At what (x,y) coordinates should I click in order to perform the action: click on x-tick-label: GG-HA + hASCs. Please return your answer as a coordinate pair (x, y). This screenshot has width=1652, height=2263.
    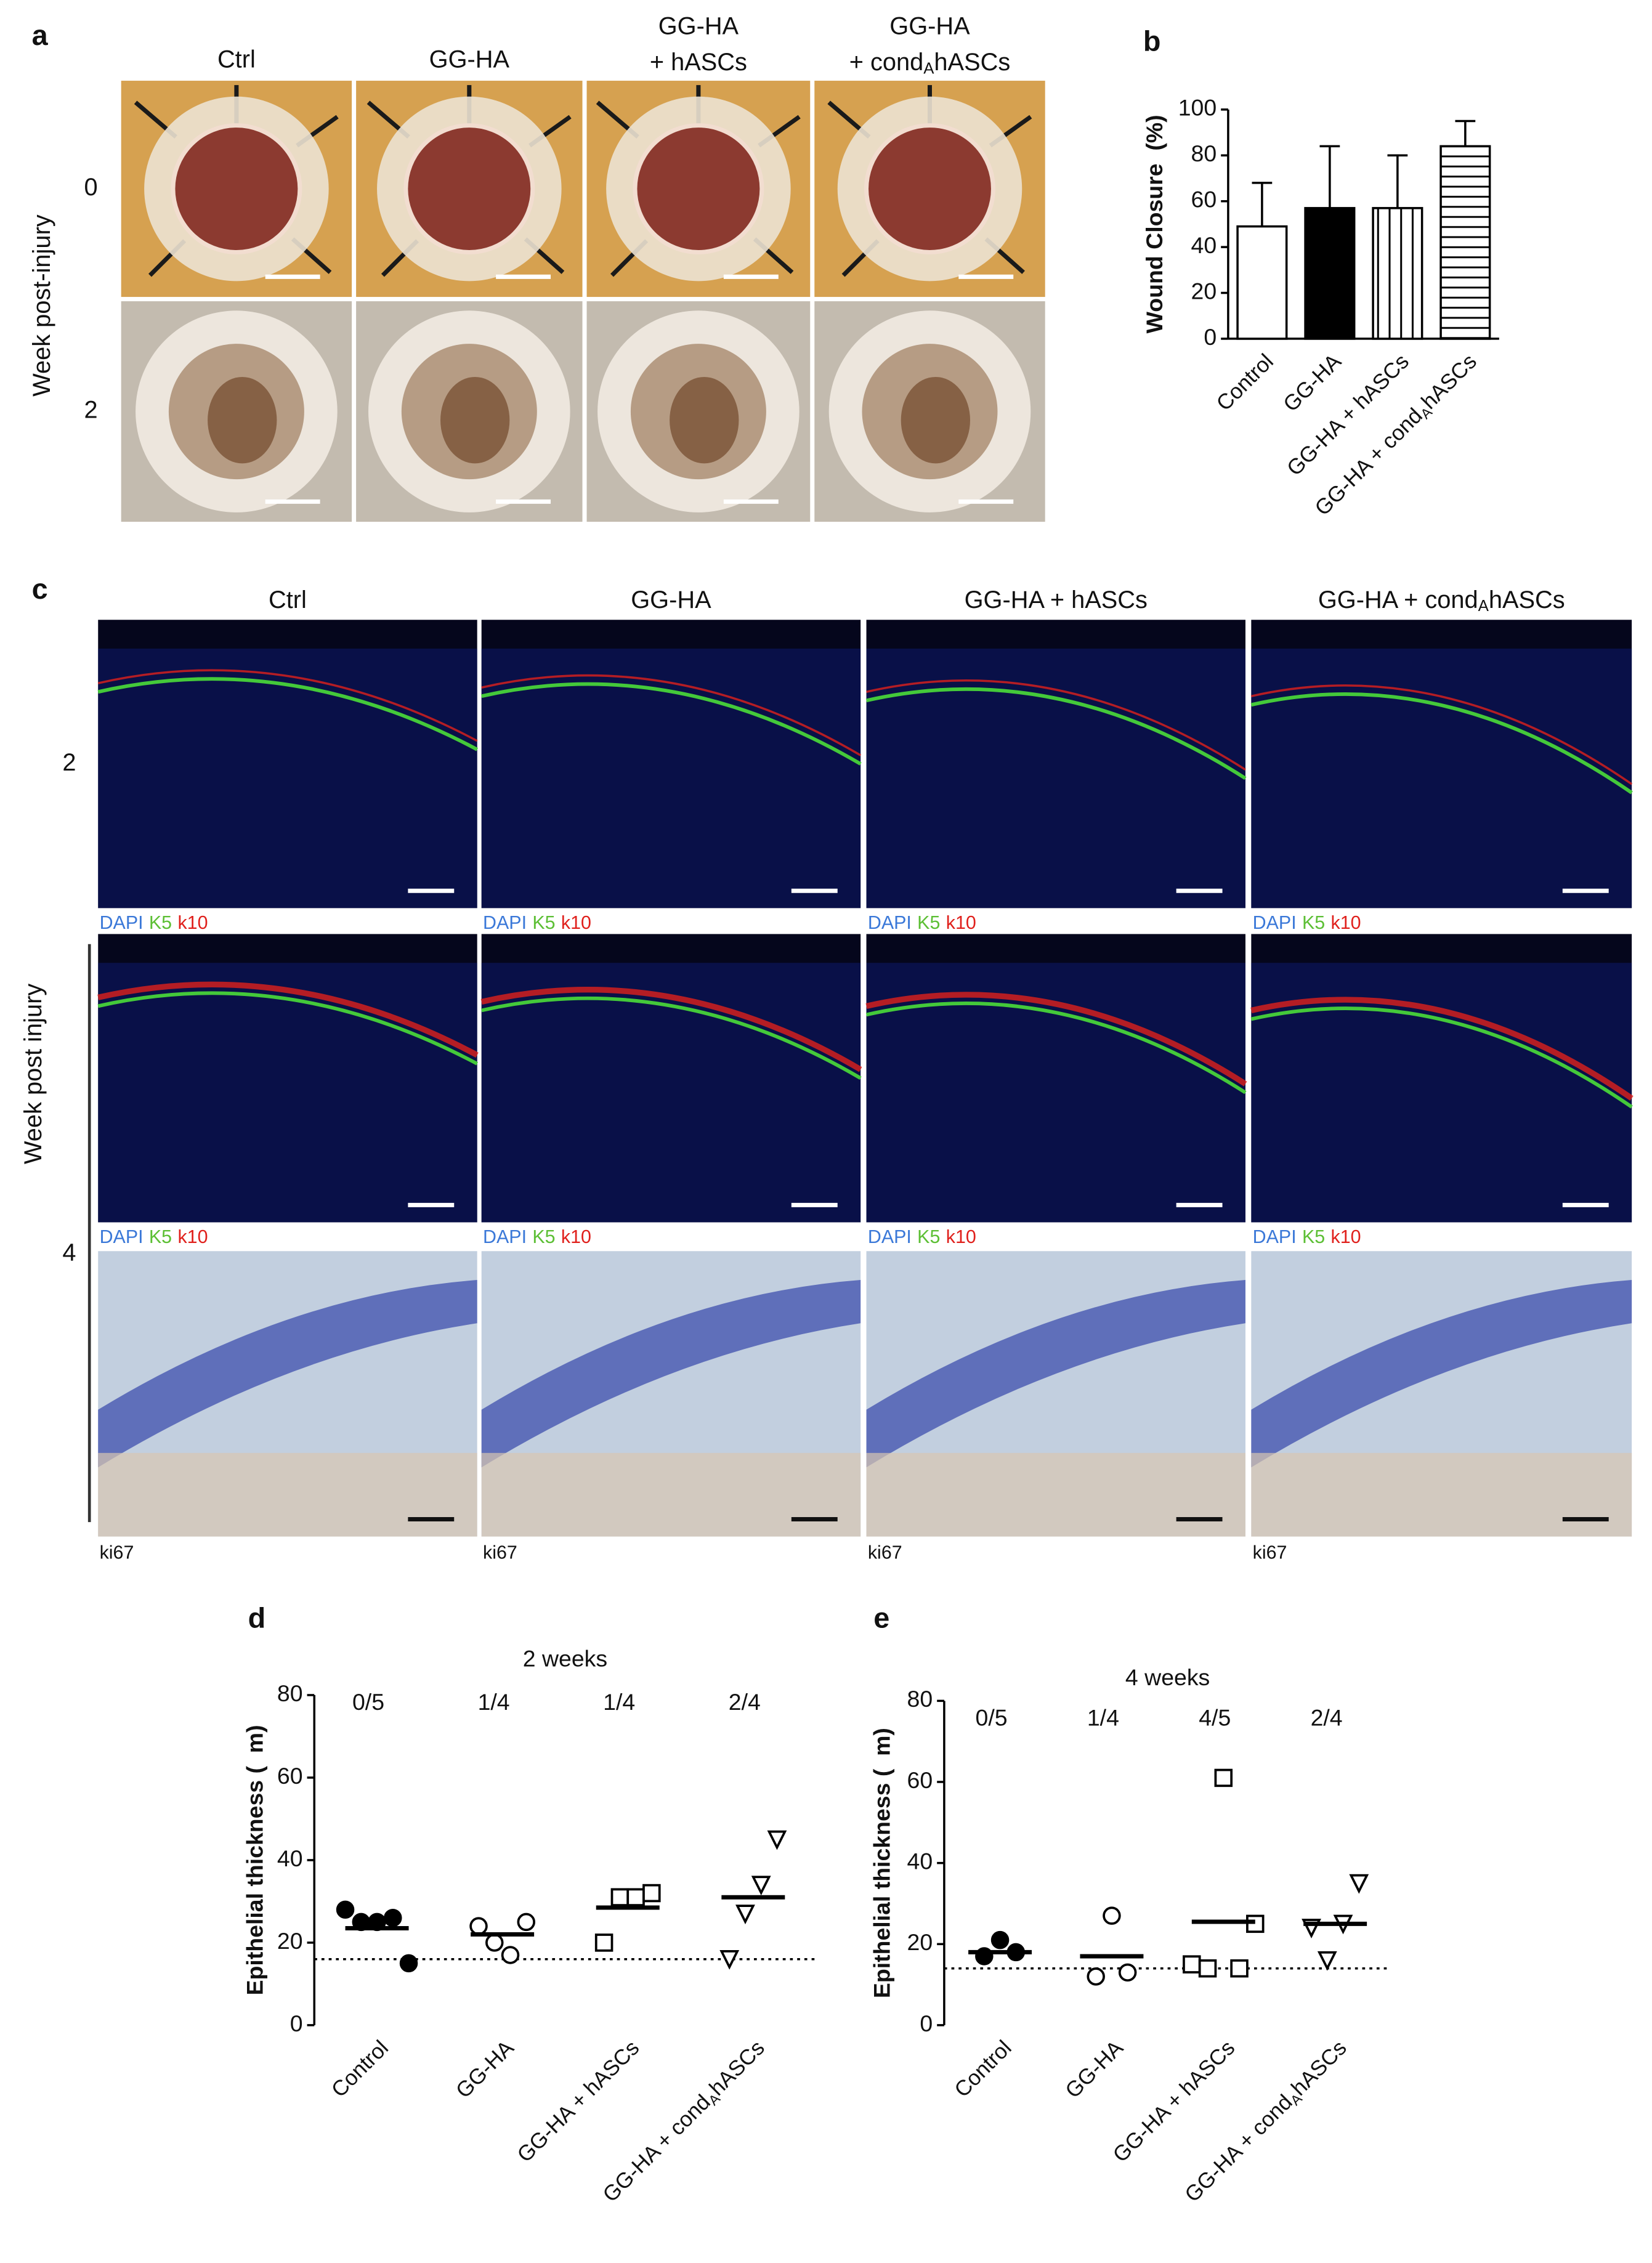
    Looking at the image, I should click on (1348, 414).